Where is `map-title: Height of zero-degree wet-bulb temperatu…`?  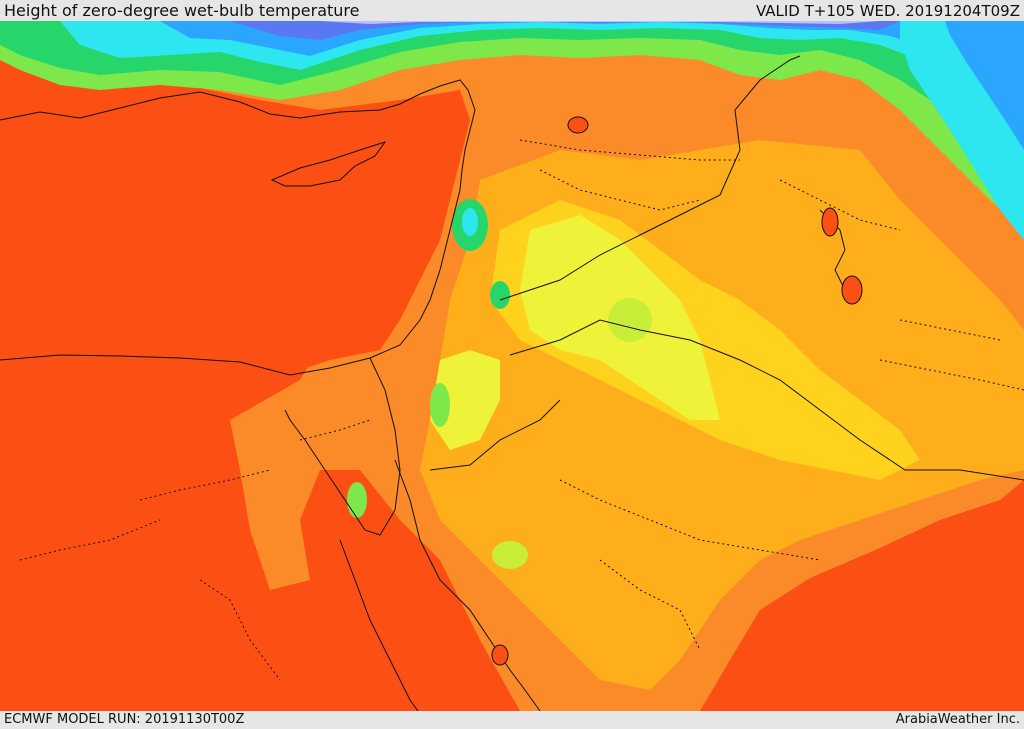 map-title: Height of zero-degree wet-bulb temperatu… is located at coordinates (182, 10).